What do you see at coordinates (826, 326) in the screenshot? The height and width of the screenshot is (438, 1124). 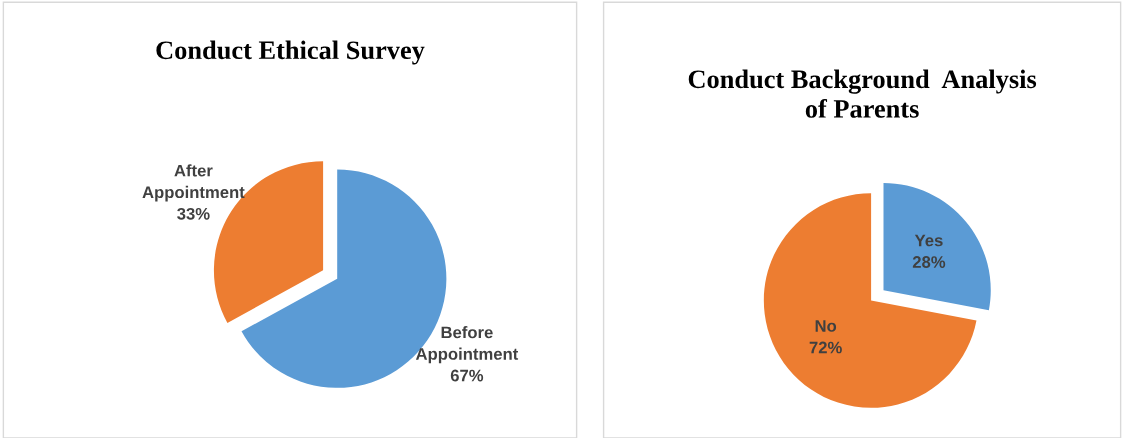 I see `slice-label: No` at bounding box center [826, 326].